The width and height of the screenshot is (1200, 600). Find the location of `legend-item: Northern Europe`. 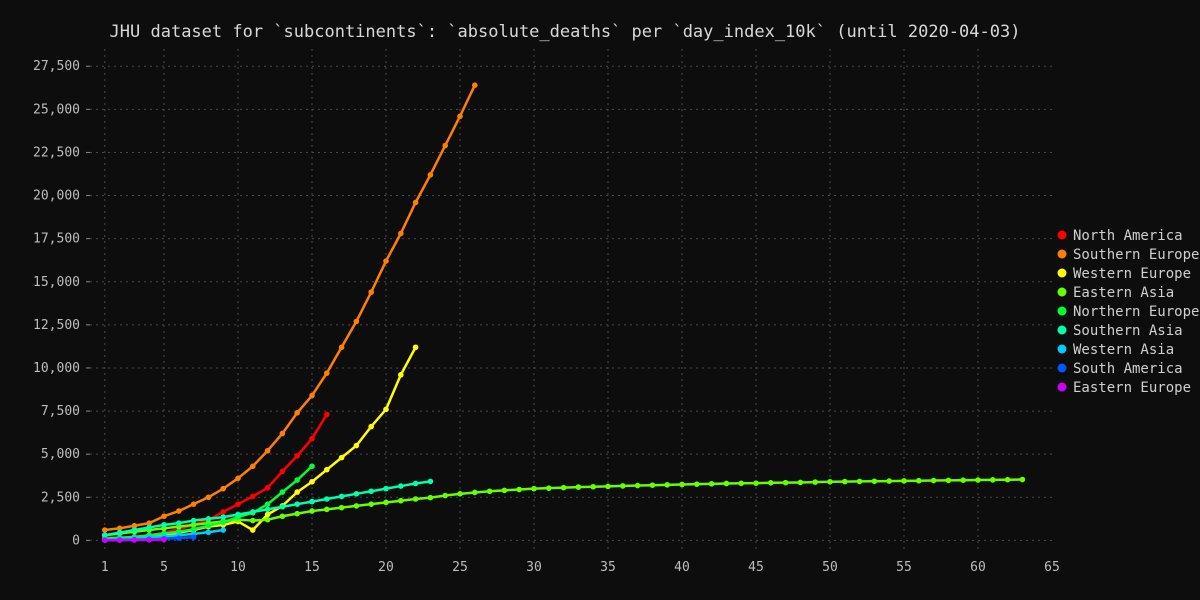

legend-item: Northern Europe is located at coordinates (1128, 312).